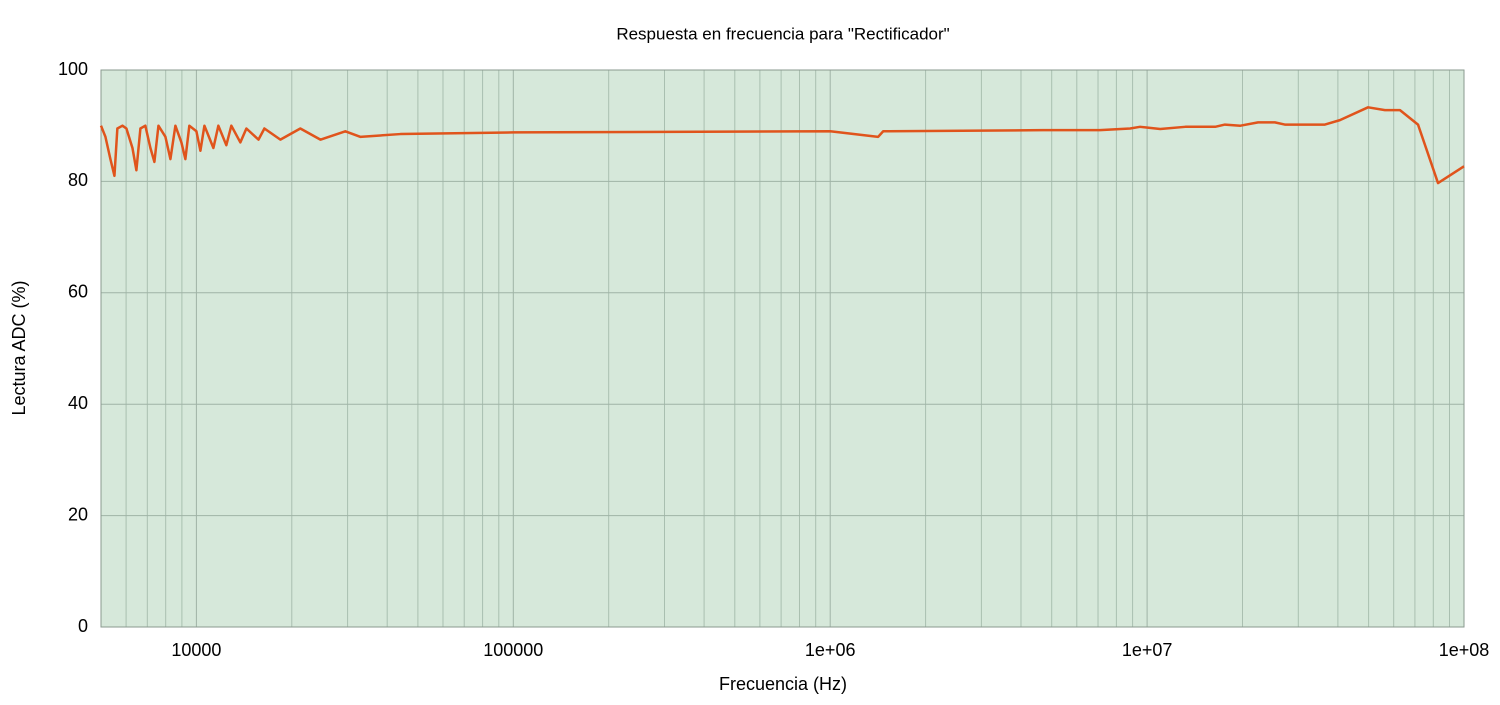 This screenshot has width=1500, height=705. I want to click on y-axis-label: Lectura ADC (%), so click(19, 347).